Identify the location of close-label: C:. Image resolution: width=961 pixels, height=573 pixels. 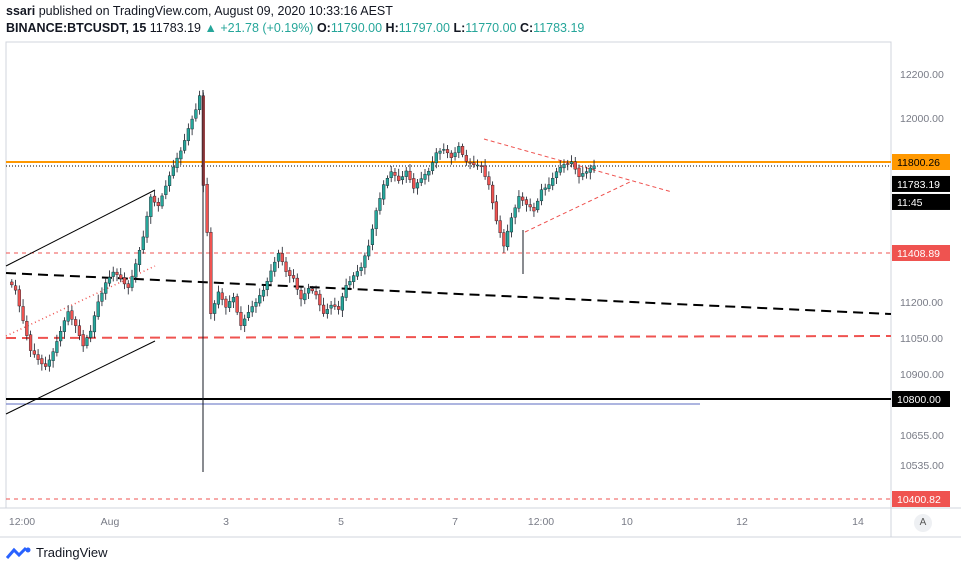
(526, 28).